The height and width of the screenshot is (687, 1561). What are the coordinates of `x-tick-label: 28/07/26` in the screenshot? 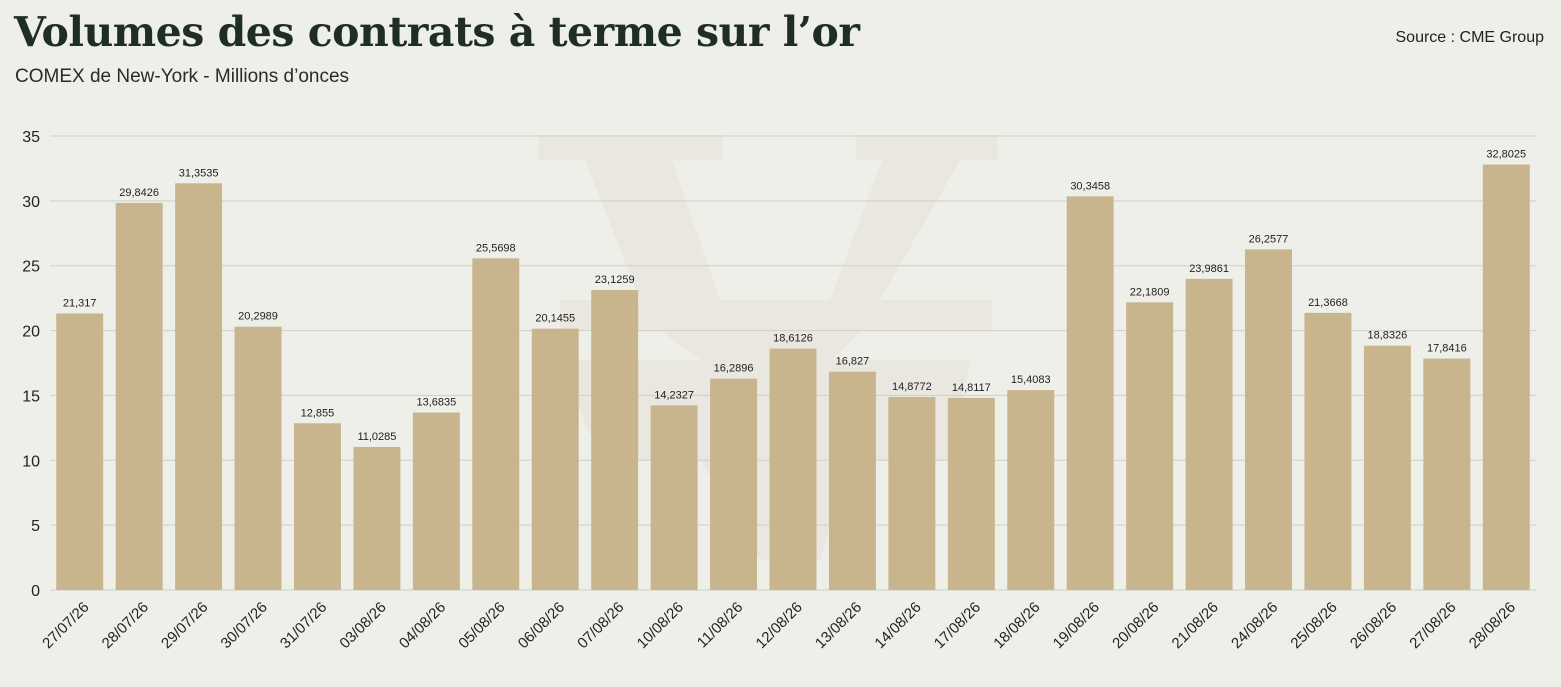 It's located at (125, 625).